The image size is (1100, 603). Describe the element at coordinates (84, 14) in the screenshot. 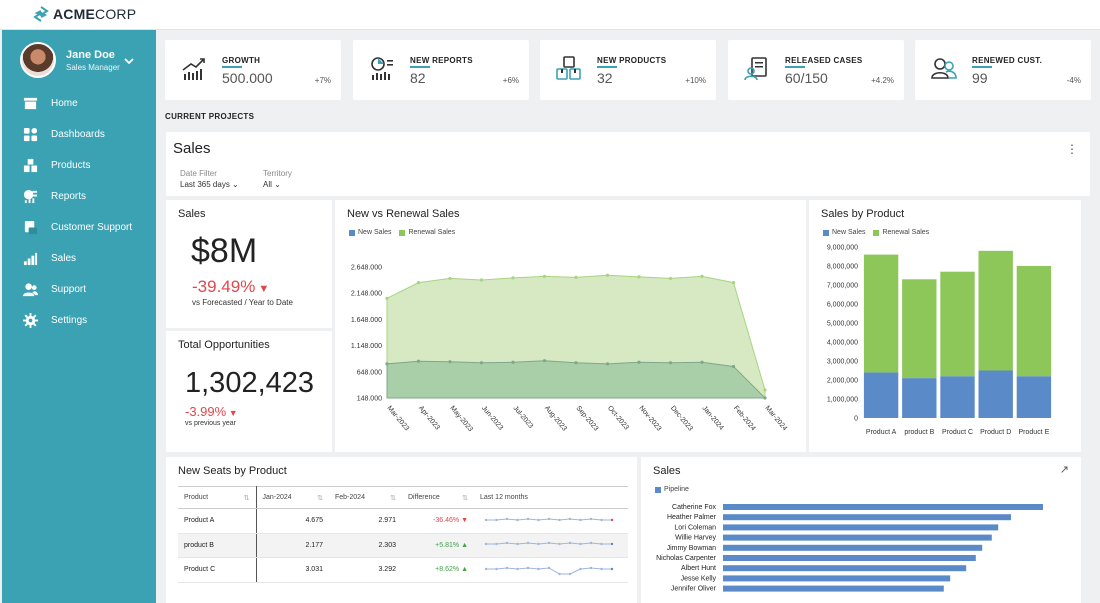

I see `brand-logo: ACME CORP` at that location.